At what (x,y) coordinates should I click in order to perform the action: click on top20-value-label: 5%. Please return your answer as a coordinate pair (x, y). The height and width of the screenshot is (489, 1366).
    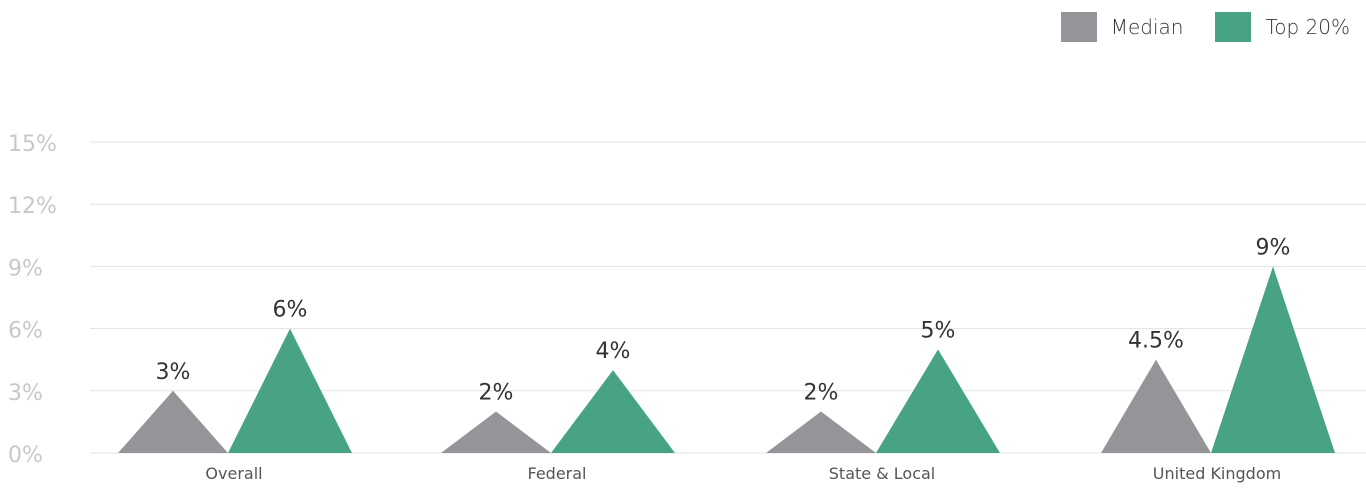
    Looking at the image, I should click on (938, 330).